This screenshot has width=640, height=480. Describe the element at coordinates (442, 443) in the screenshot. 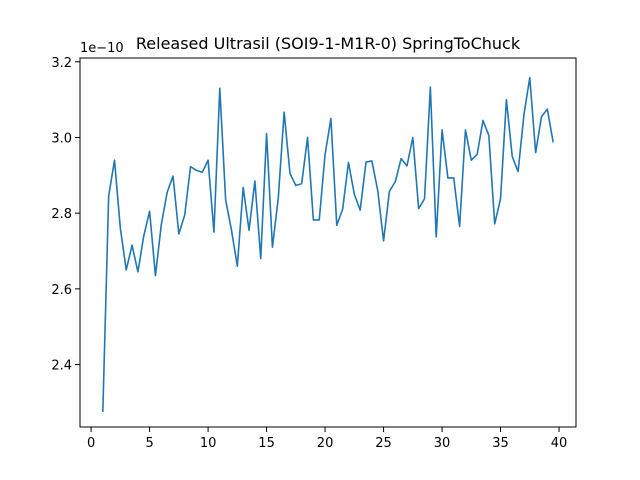

I see `x-tick-label: 30` at that location.